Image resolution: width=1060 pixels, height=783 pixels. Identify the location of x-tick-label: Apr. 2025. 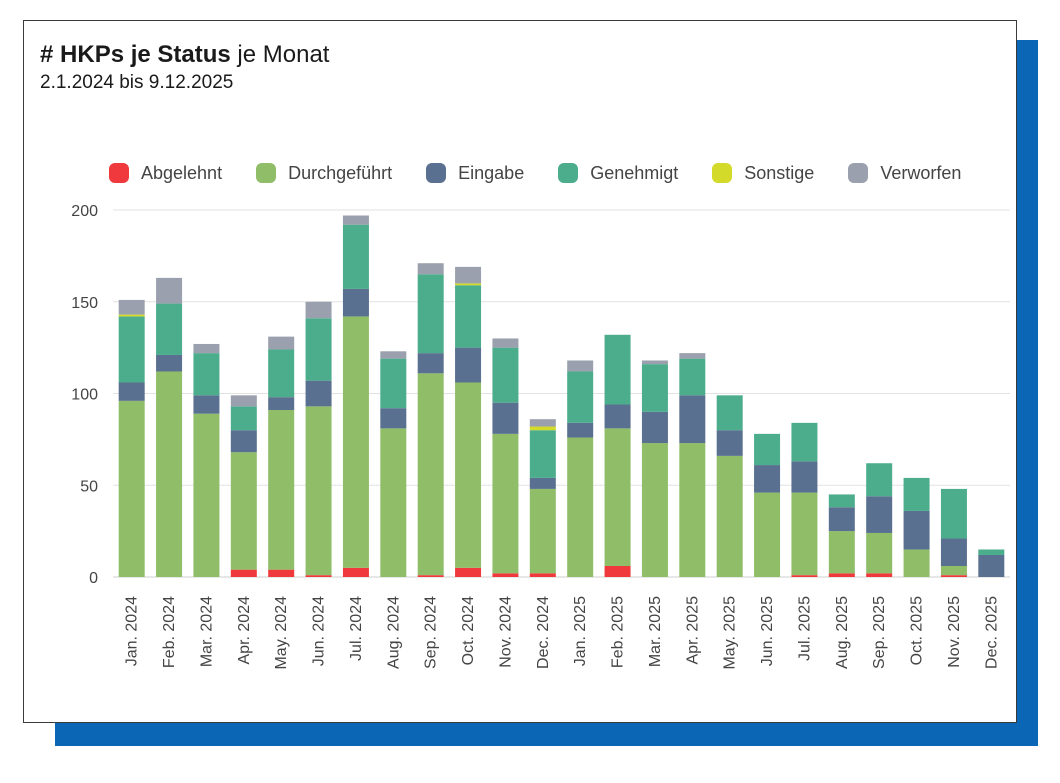
(692, 630).